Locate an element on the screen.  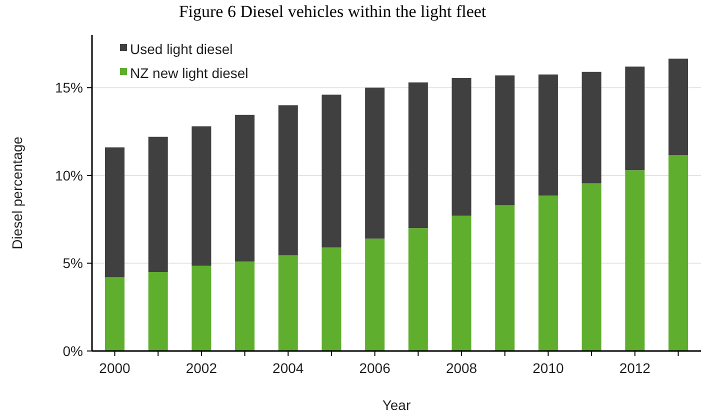
x-tick-label: 2000 is located at coordinates (115, 368).